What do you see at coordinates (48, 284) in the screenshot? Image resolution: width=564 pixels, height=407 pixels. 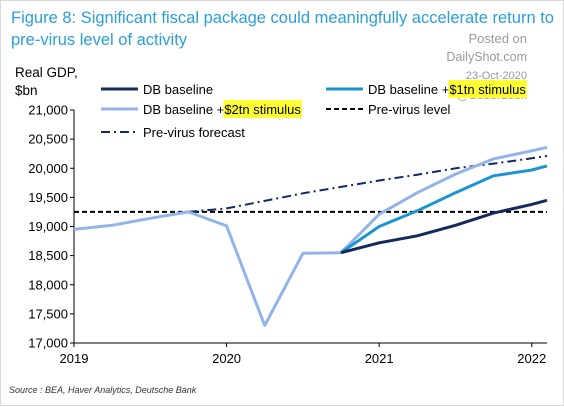 I see `y-tick-label: 18,000` at bounding box center [48, 284].